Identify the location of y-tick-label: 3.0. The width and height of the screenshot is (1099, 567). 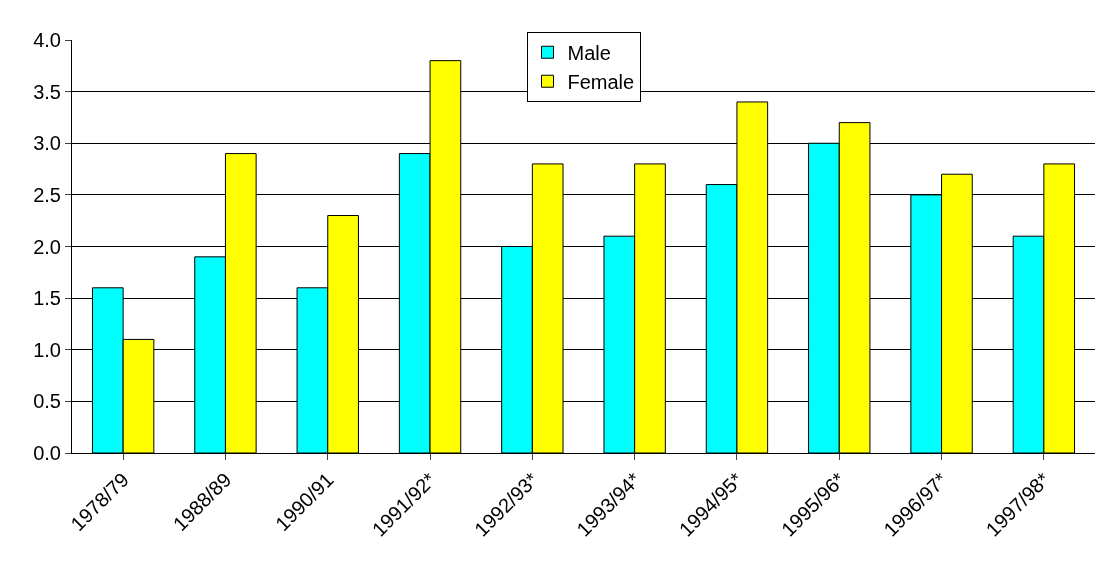
(47, 143).